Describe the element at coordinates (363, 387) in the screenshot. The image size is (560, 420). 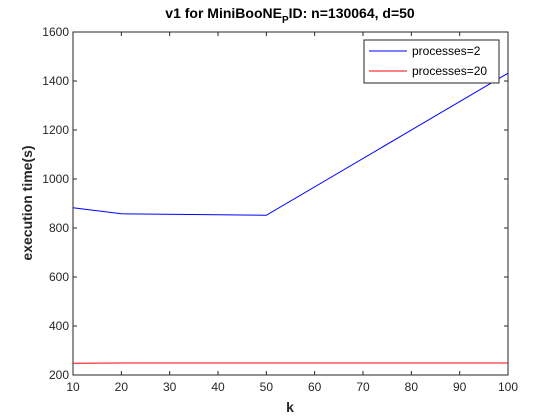
I see `x-tick-label: 70` at that location.